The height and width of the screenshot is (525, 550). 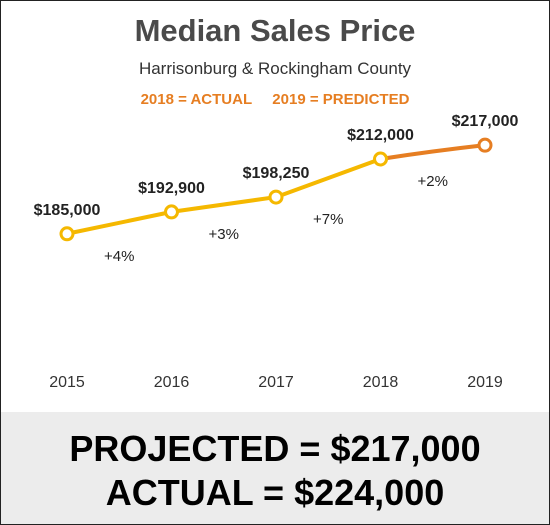 What do you see at coordinates (380, 159) in the screenshot?
I see `data-point-2018` at bounding box center [380, 159].